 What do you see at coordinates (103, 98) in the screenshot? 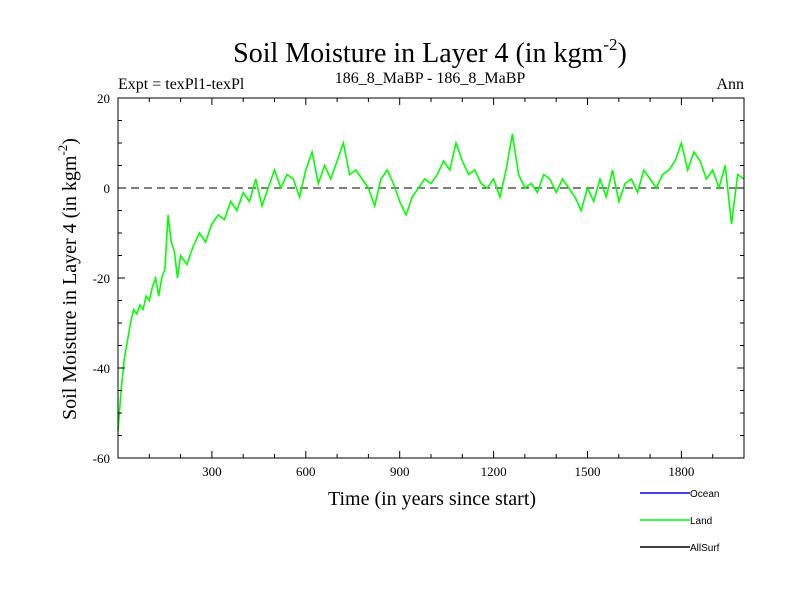
I see `y-tick-label: 20` at bounding box center [103, 98].